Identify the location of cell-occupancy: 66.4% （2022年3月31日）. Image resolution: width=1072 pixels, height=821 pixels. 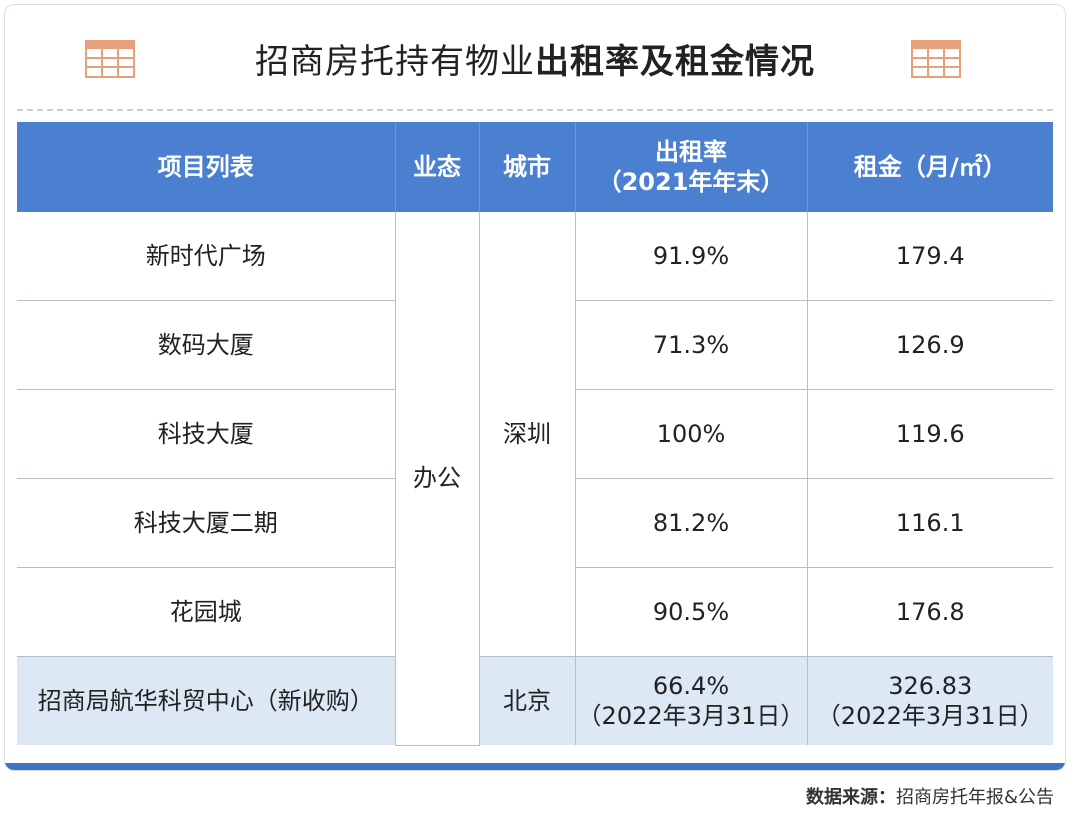
(691, 700).